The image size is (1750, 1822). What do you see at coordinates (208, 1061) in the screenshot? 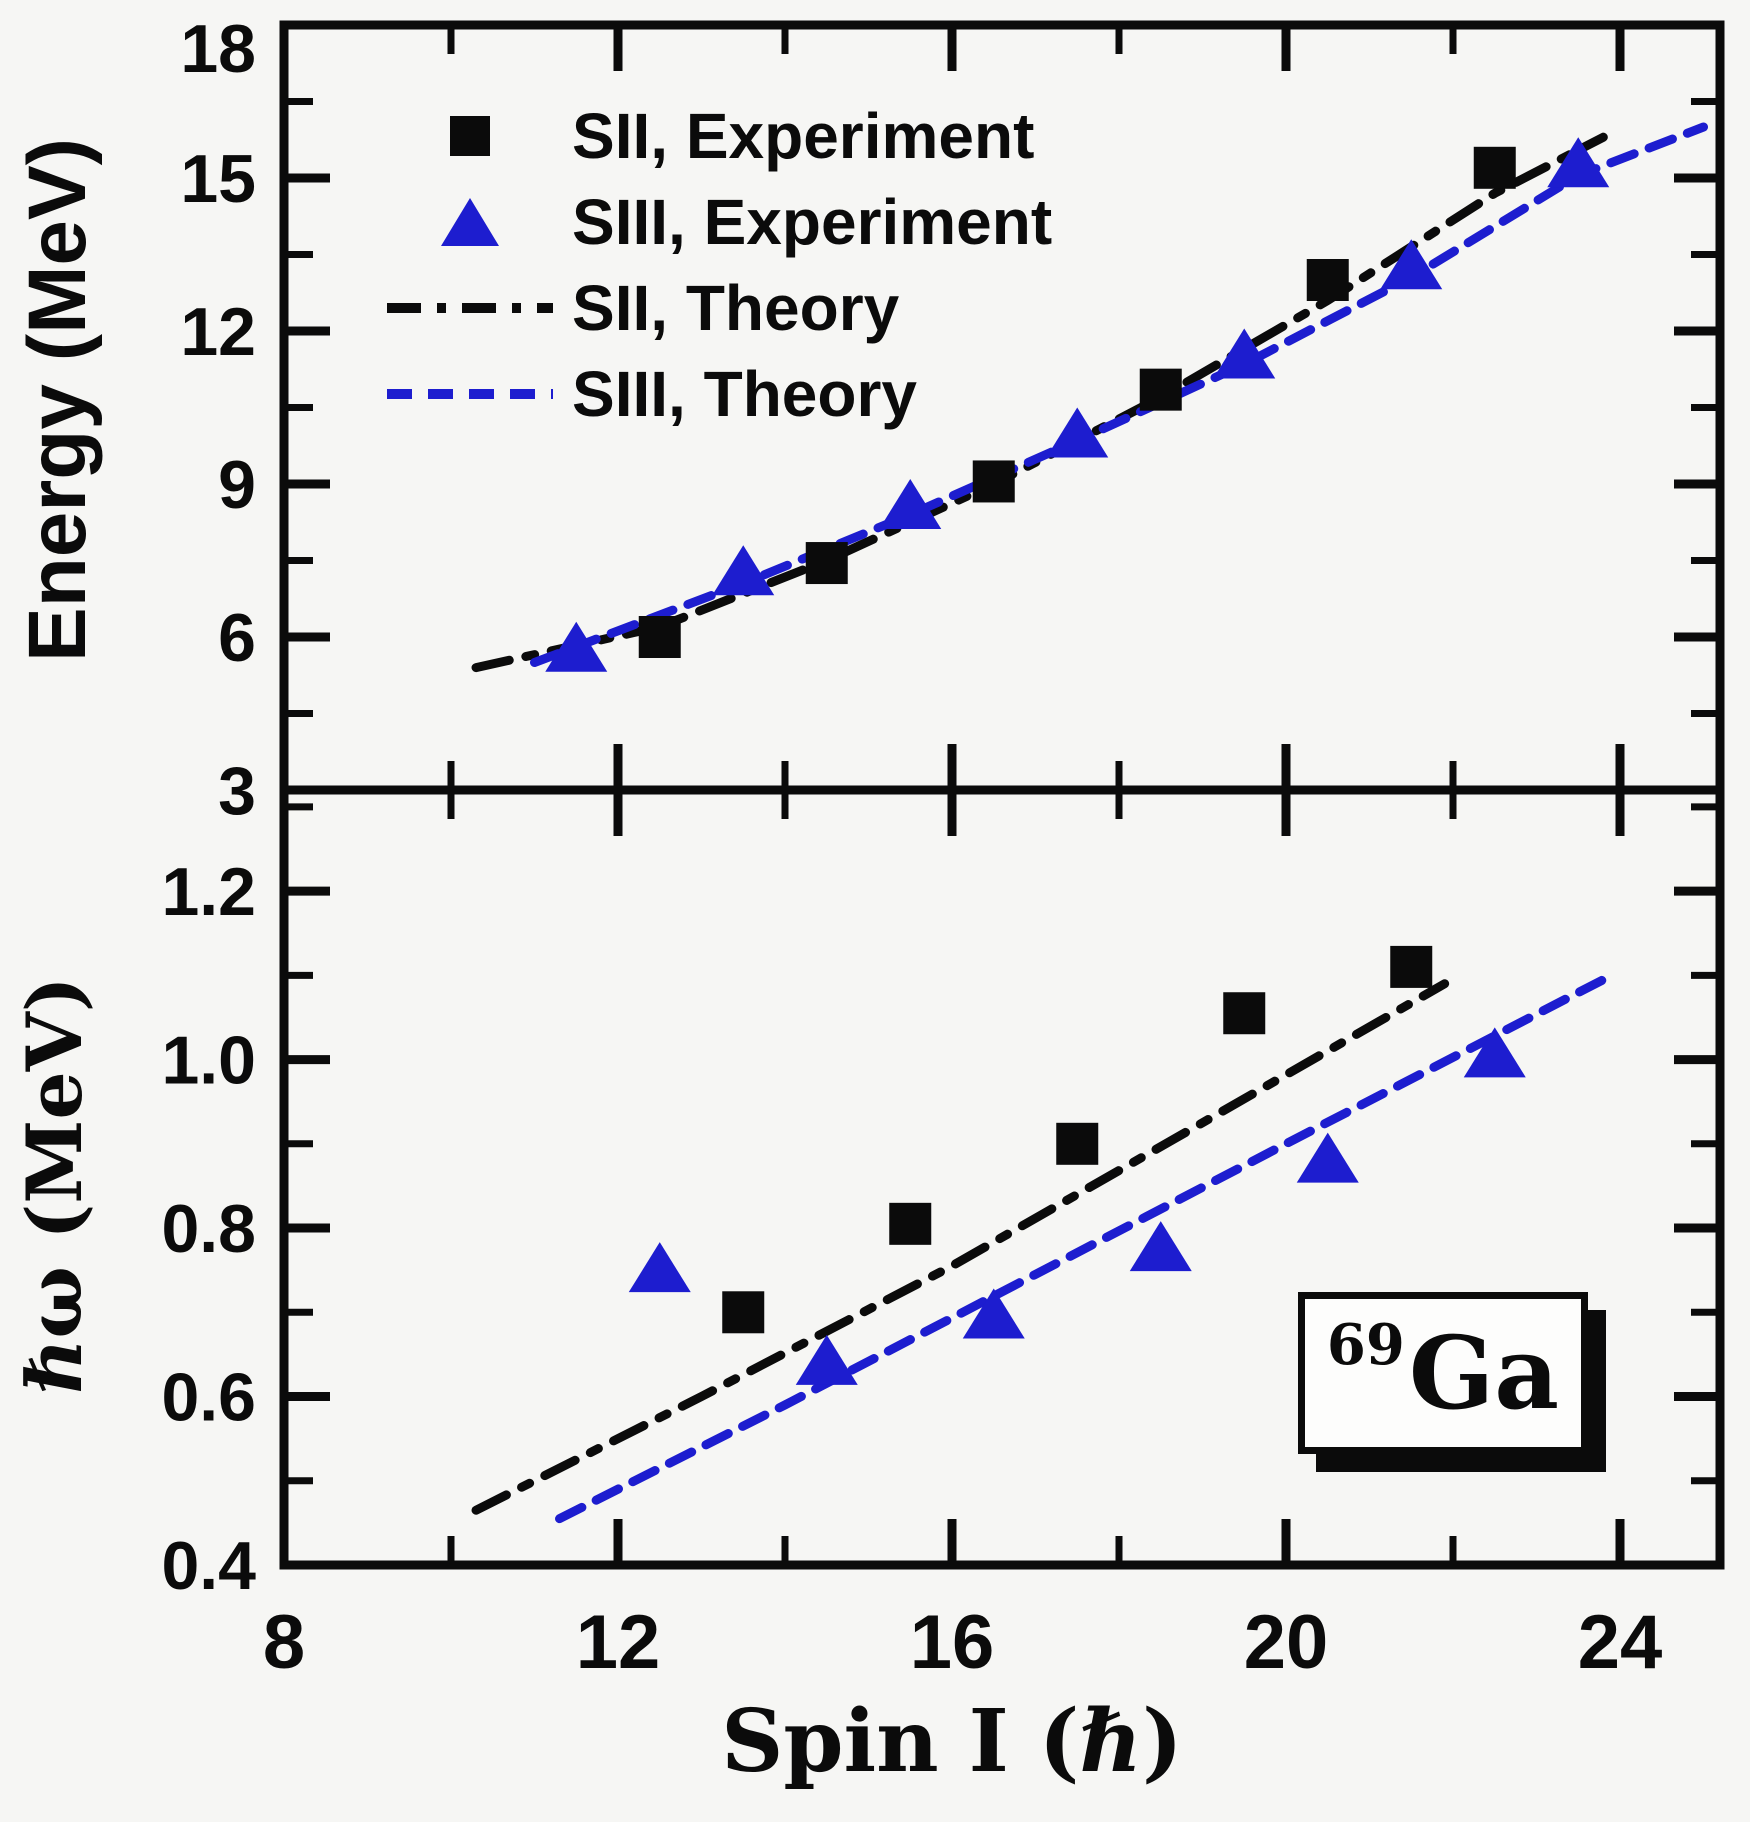
I see `bottom-panel-y-tick-label: 1.0` at bounding box center [208, 1061].